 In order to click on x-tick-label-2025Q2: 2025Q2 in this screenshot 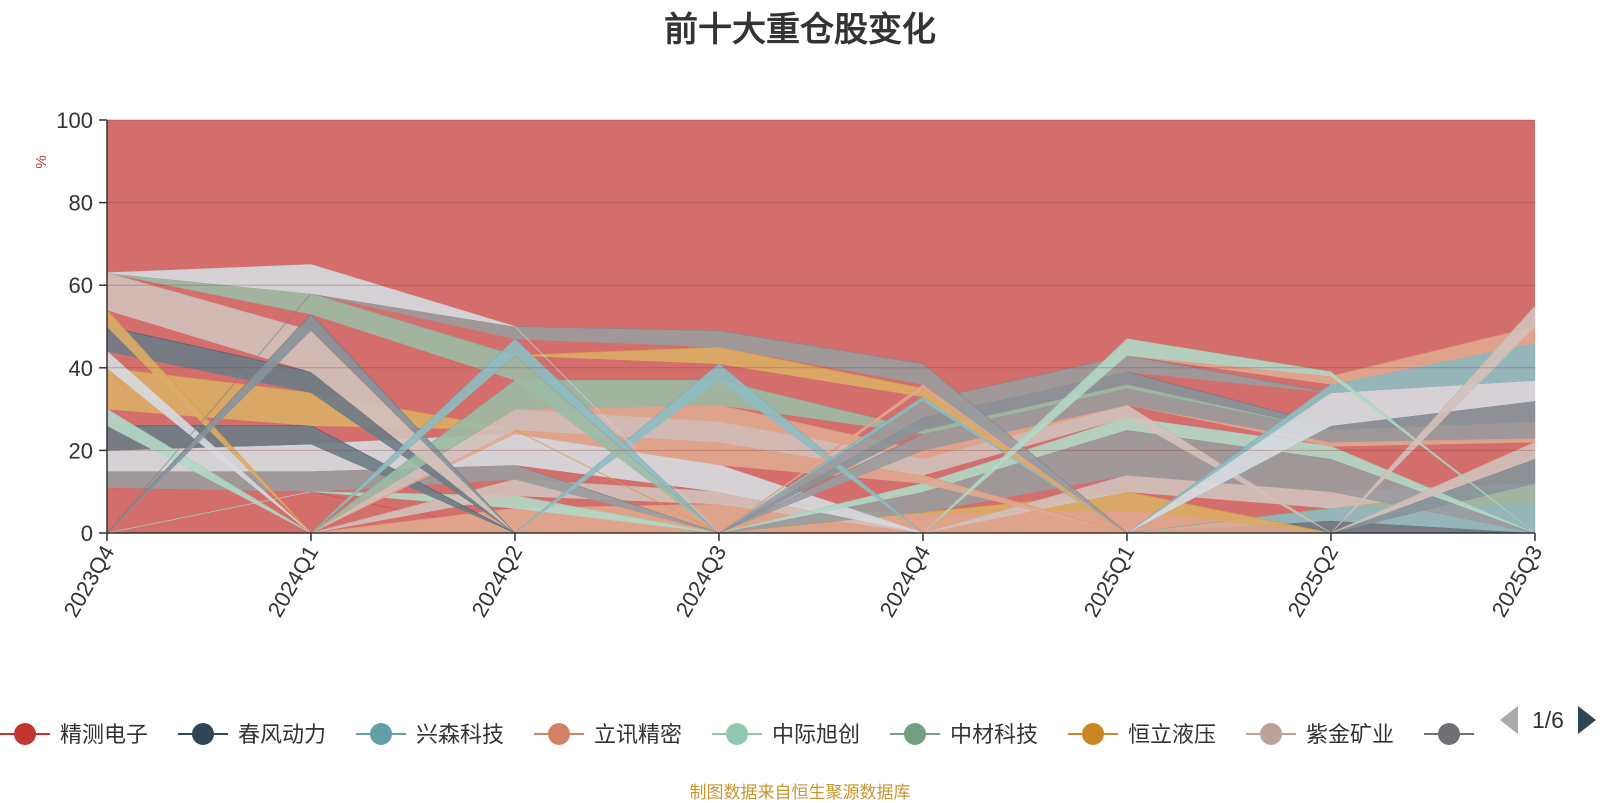, I will do `click(1313, 581)`.